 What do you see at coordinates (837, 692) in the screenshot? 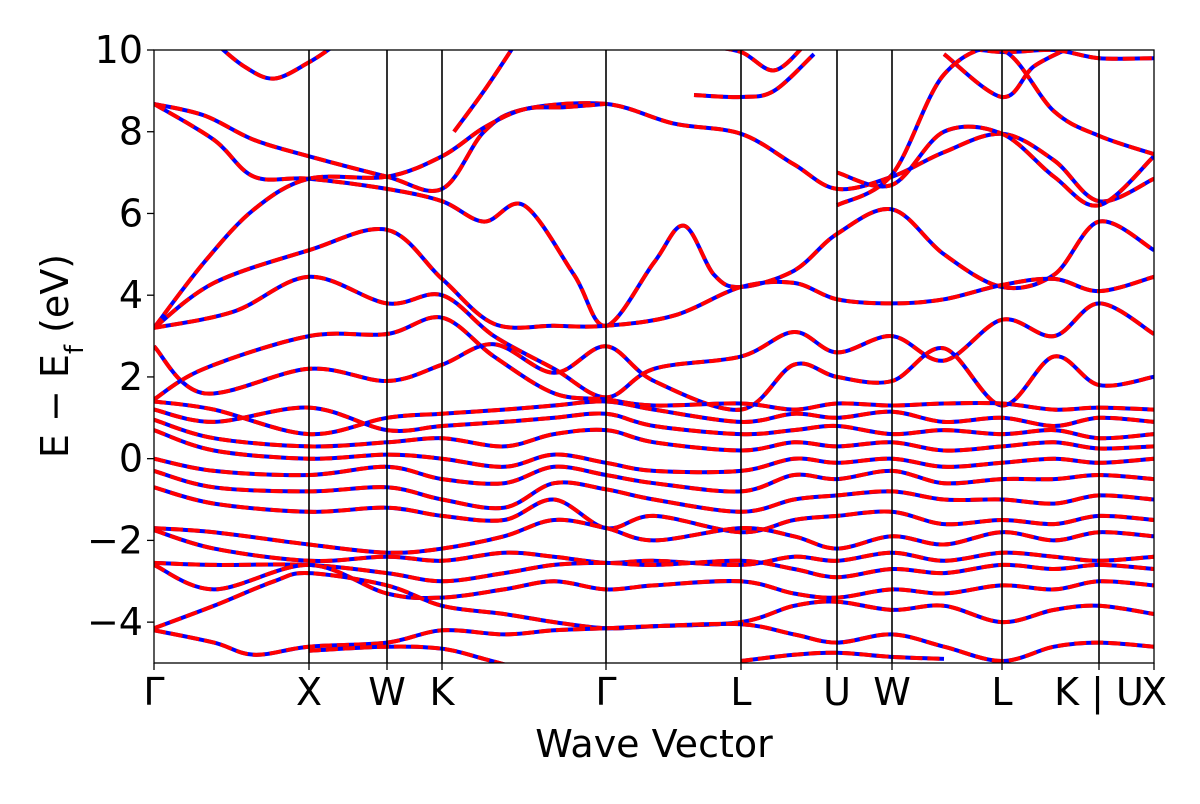
I see `x-tick-label-6: U` at bounding box center [837, 692].